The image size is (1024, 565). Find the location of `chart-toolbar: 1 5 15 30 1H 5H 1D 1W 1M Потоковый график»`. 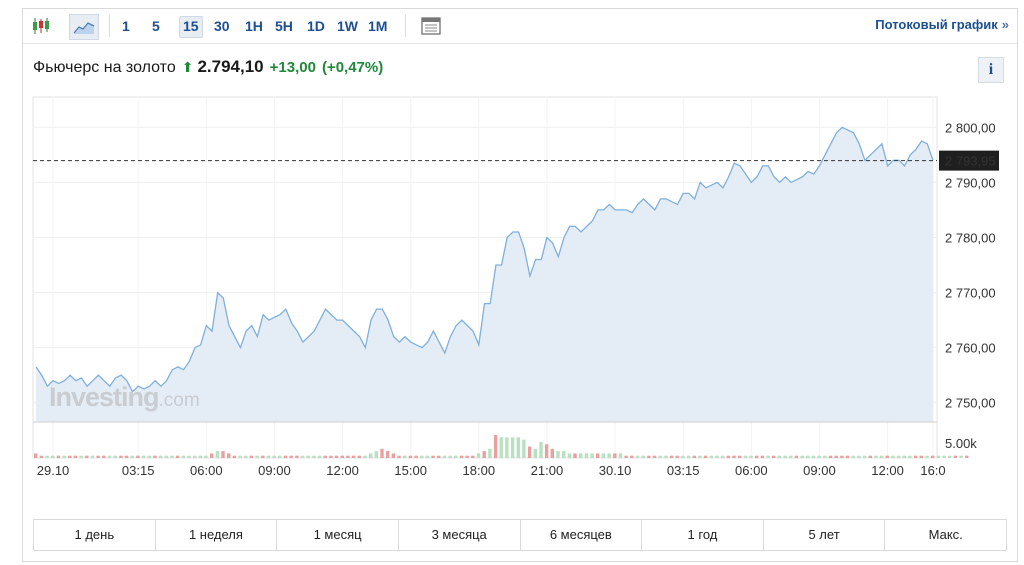

chart-toolbar: 1 5 15 30 1H 5H 1D 1W 1M Потоковый график» is located at coordinates (520, 26).